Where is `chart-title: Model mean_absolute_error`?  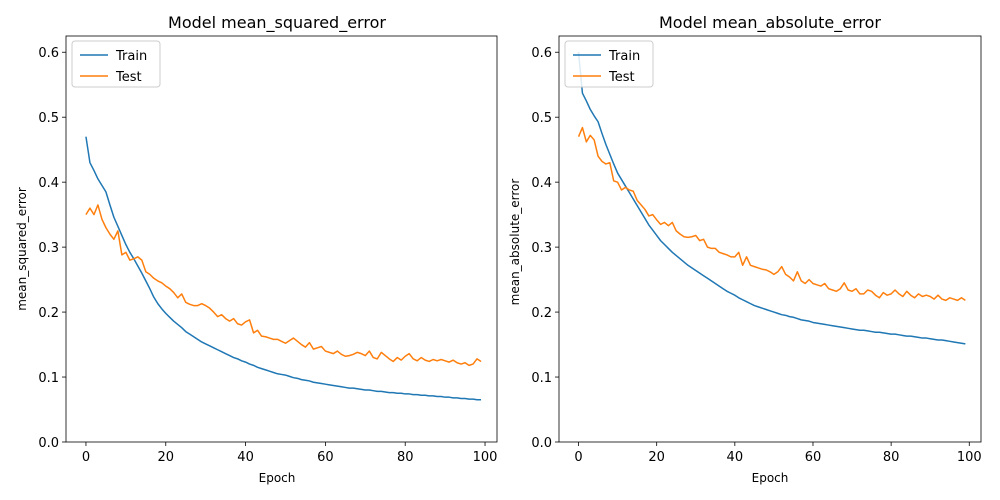
chart-title: Model mean_absolute_error is located at coordinates (770, 23).